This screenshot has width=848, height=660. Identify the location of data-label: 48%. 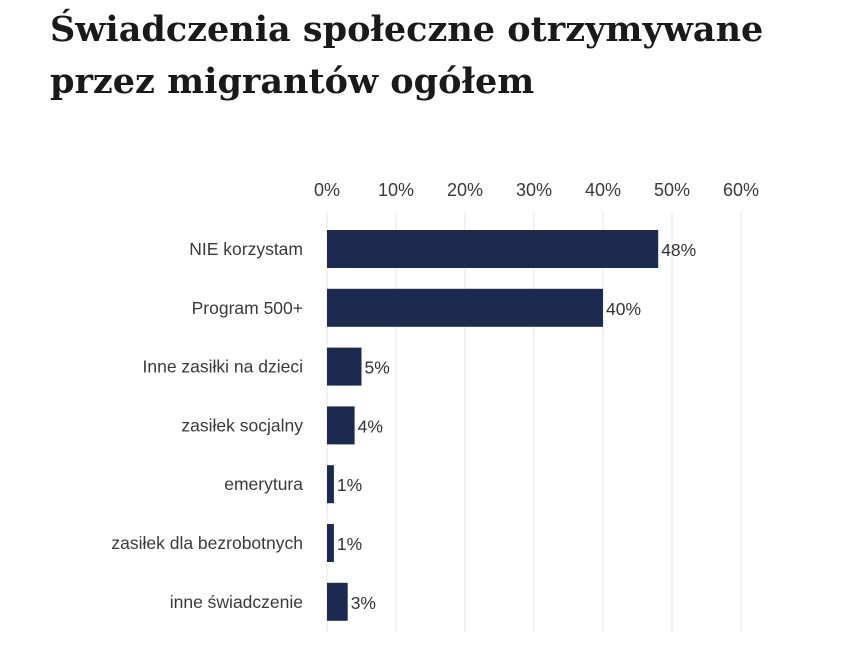
(678, 250).